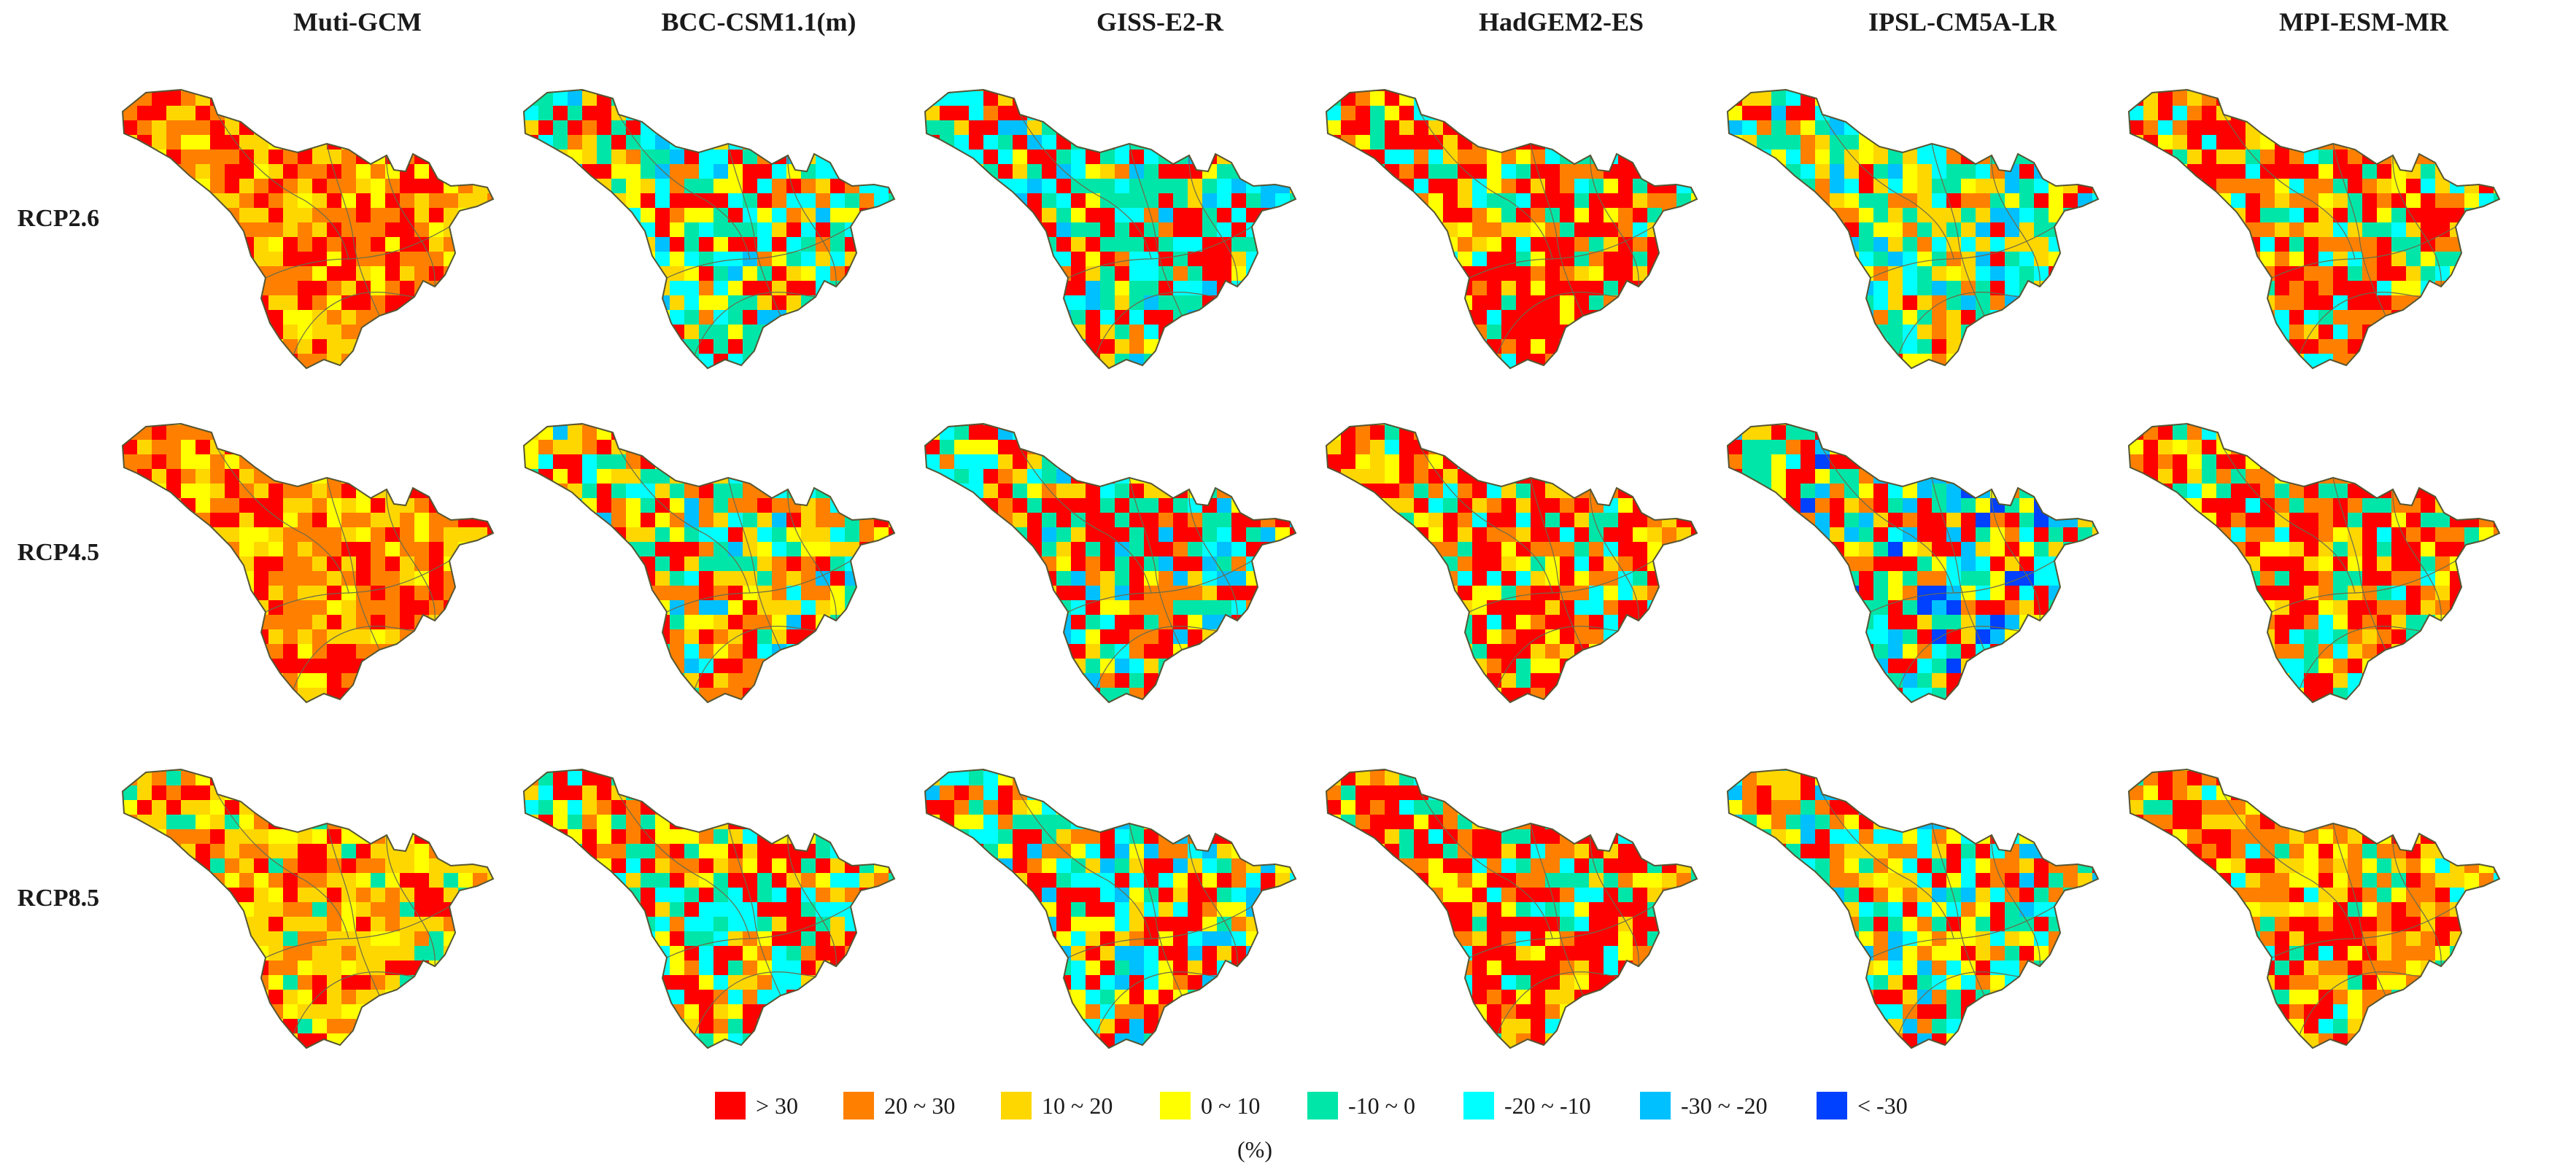  I want to click on grid-cells, so click(1110, 563).